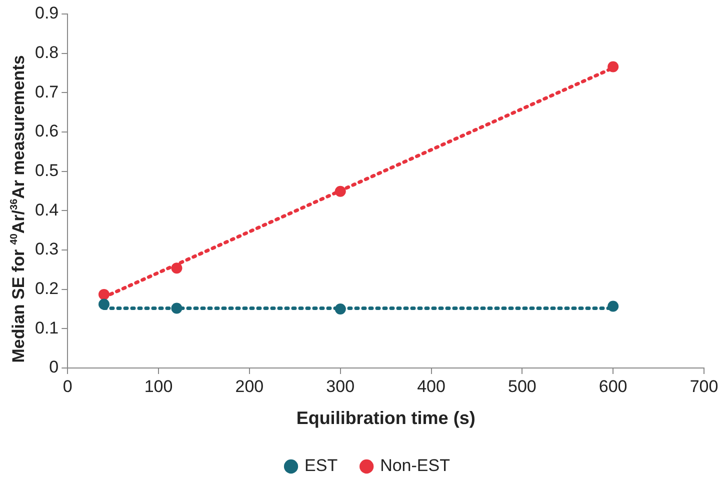 This screenshot has height=489, width=722. What do you see at coordinates (321, 466) in the screenshot?
I see `legend-label: EST` at bounding box center [321, 466].